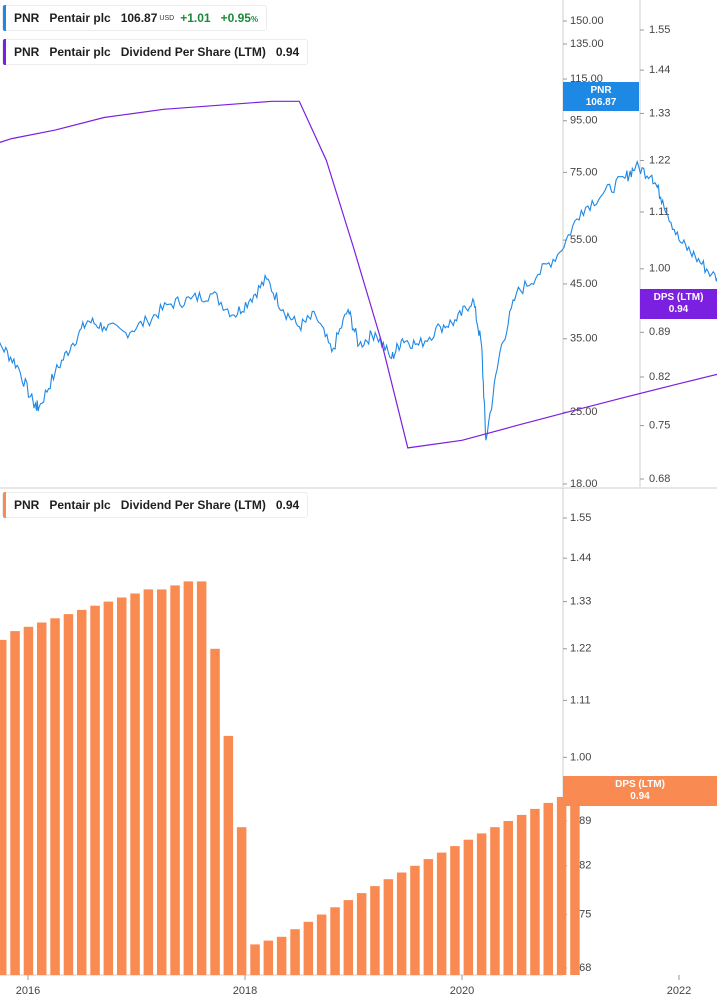 The width and height of the screenshot is (717, 1005). I want to click on legend-dps-bottom-name: Pentair plc, so click(80, 505).